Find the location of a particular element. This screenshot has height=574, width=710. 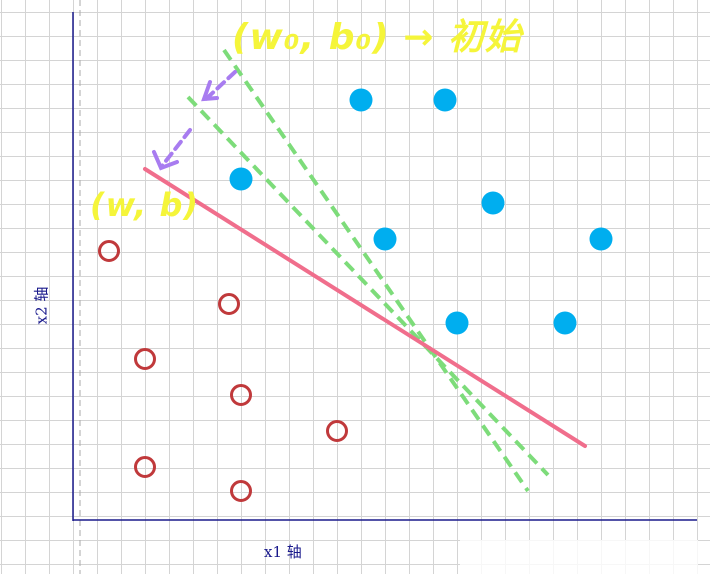

faded-watermark-area is located at coordinates (579, 557).